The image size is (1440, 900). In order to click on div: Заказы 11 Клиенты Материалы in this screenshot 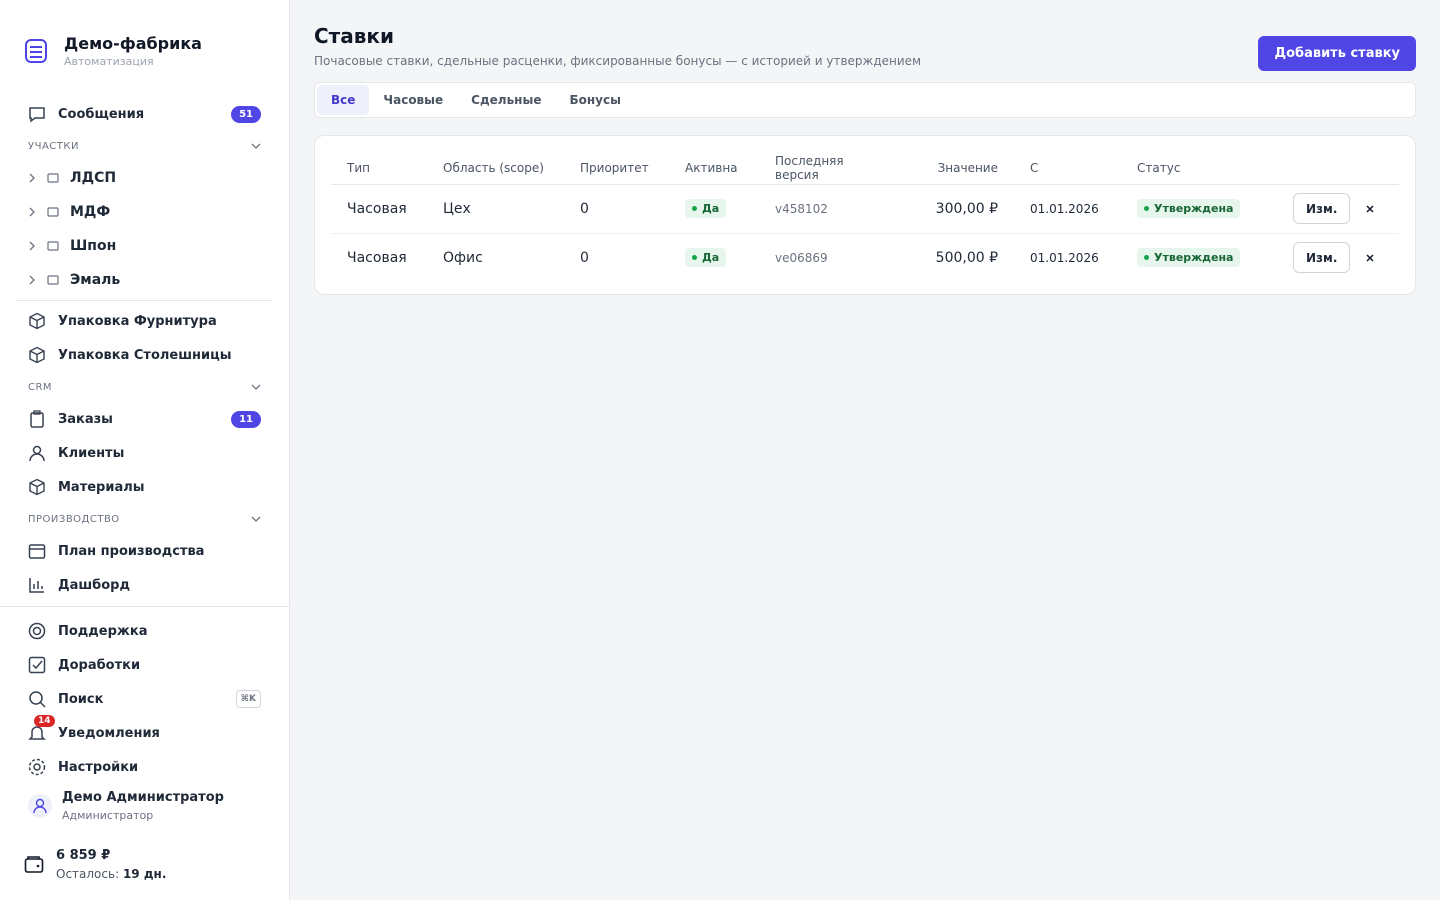, I will do `click(144, 453)`.